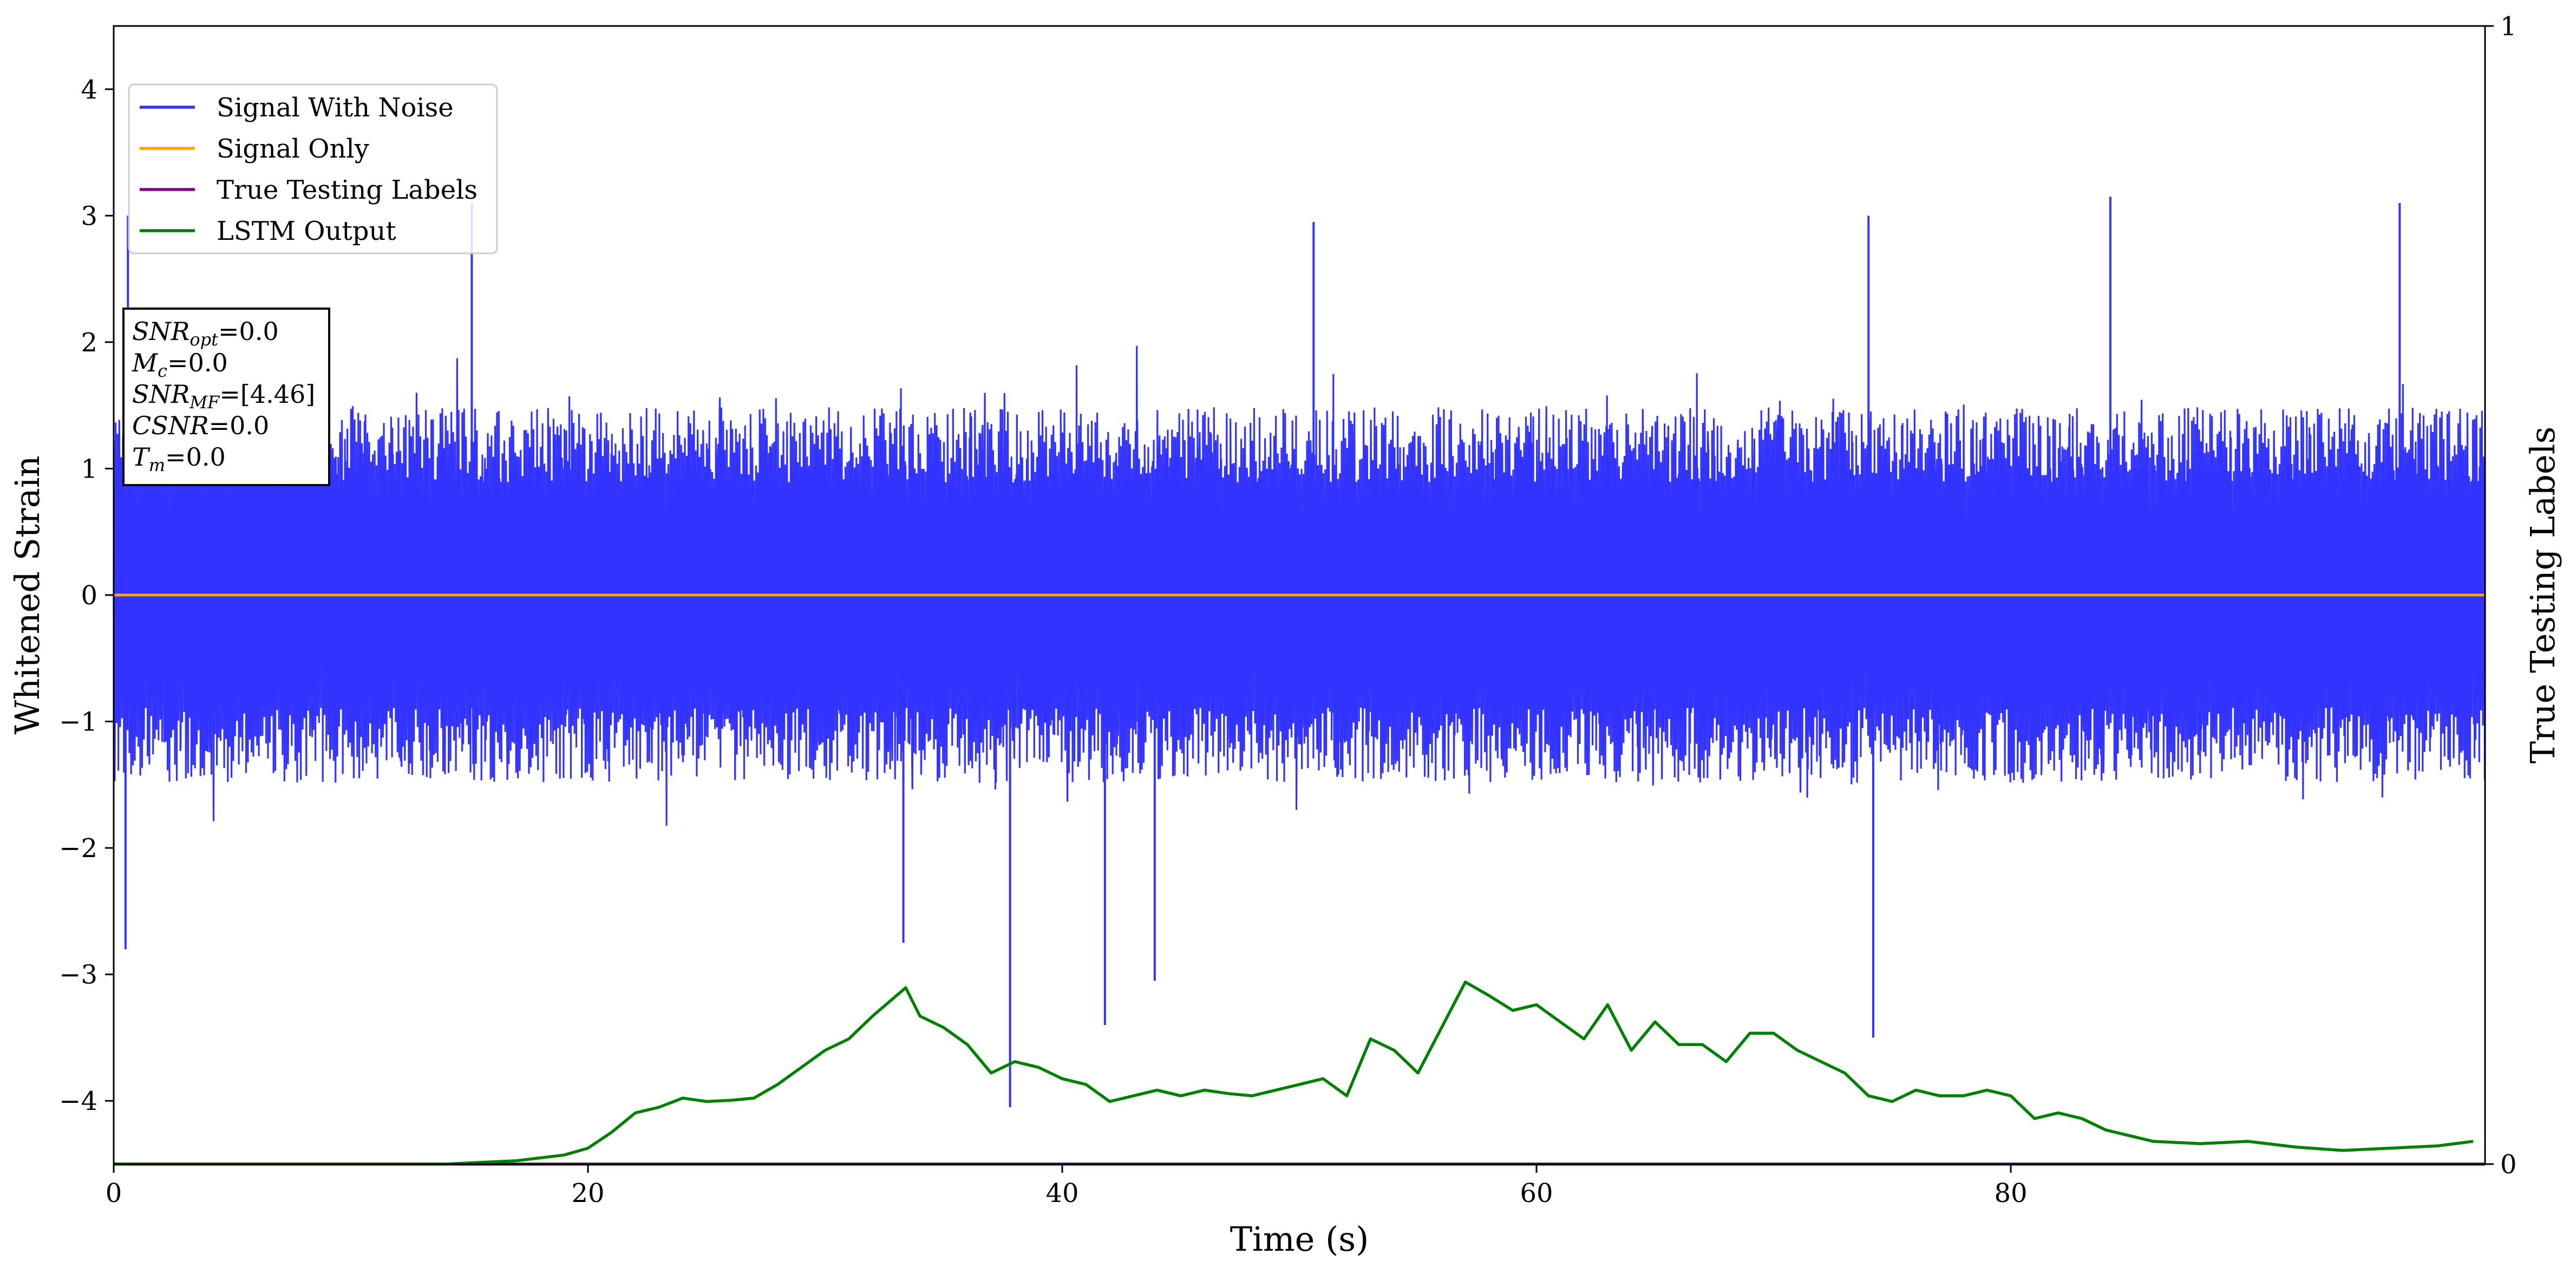  Describe the element at coordinates (89, 343) in the screenshot. I see `y-tick-label: 2` at that location.